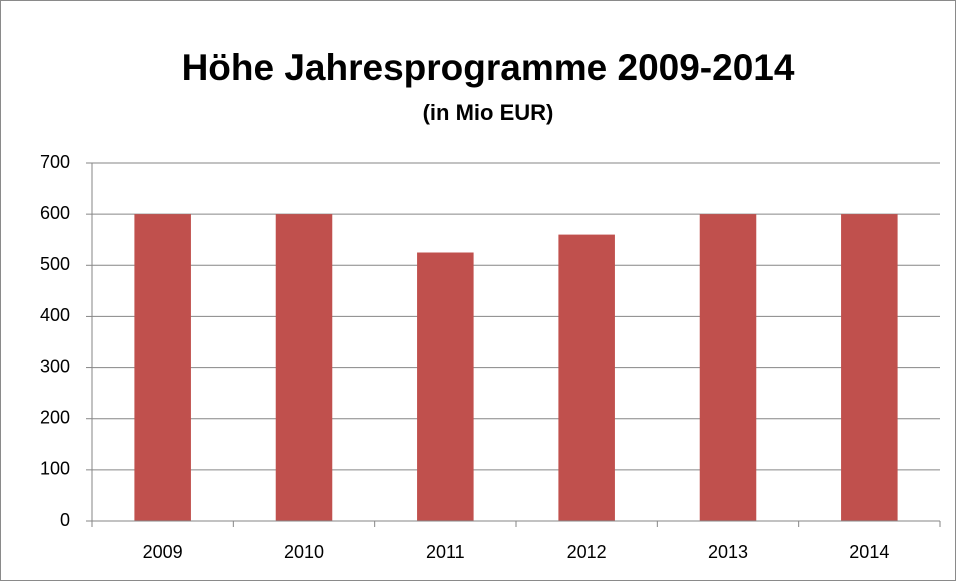 Image resolution: width=956 pixels, height=581 pixels. Describe the element at coordinates (728, 552) in the screenshot. I see `x-tick-label: 2013` at that location.